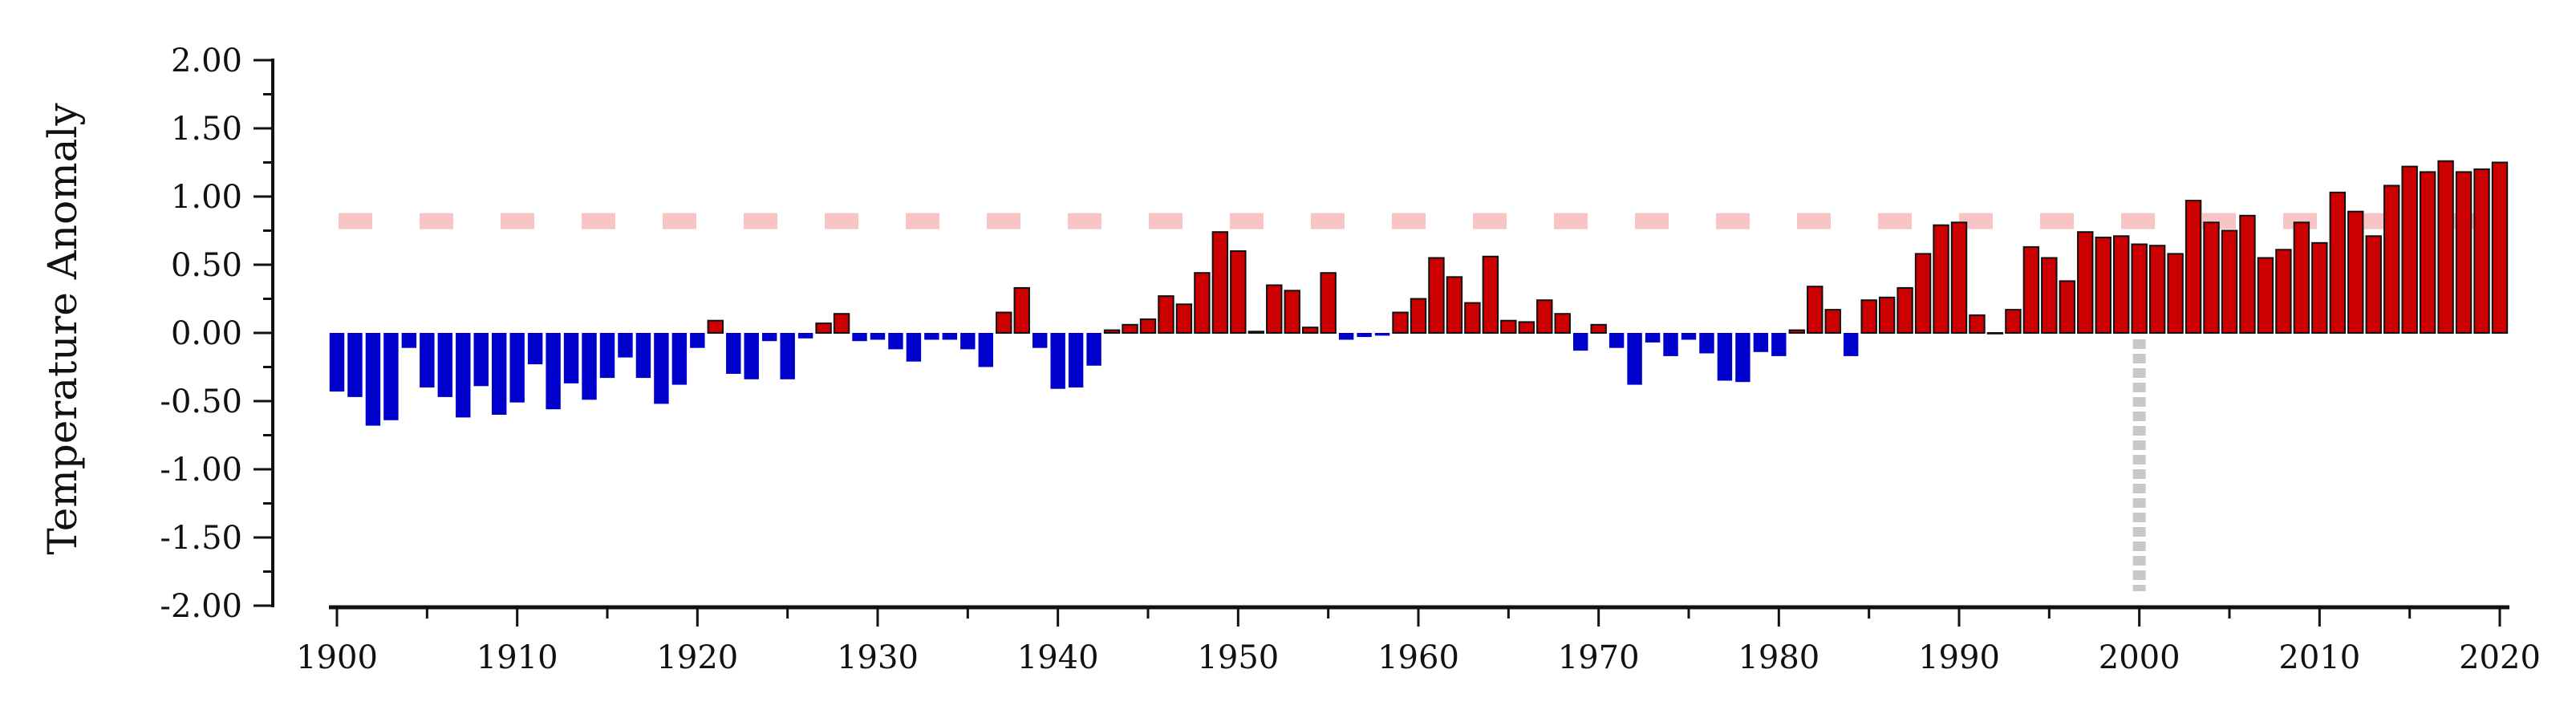  What do you see at coordinates (787, 356) in the screenshot?
I see `bar-1925` at bounding box center [787, 356].